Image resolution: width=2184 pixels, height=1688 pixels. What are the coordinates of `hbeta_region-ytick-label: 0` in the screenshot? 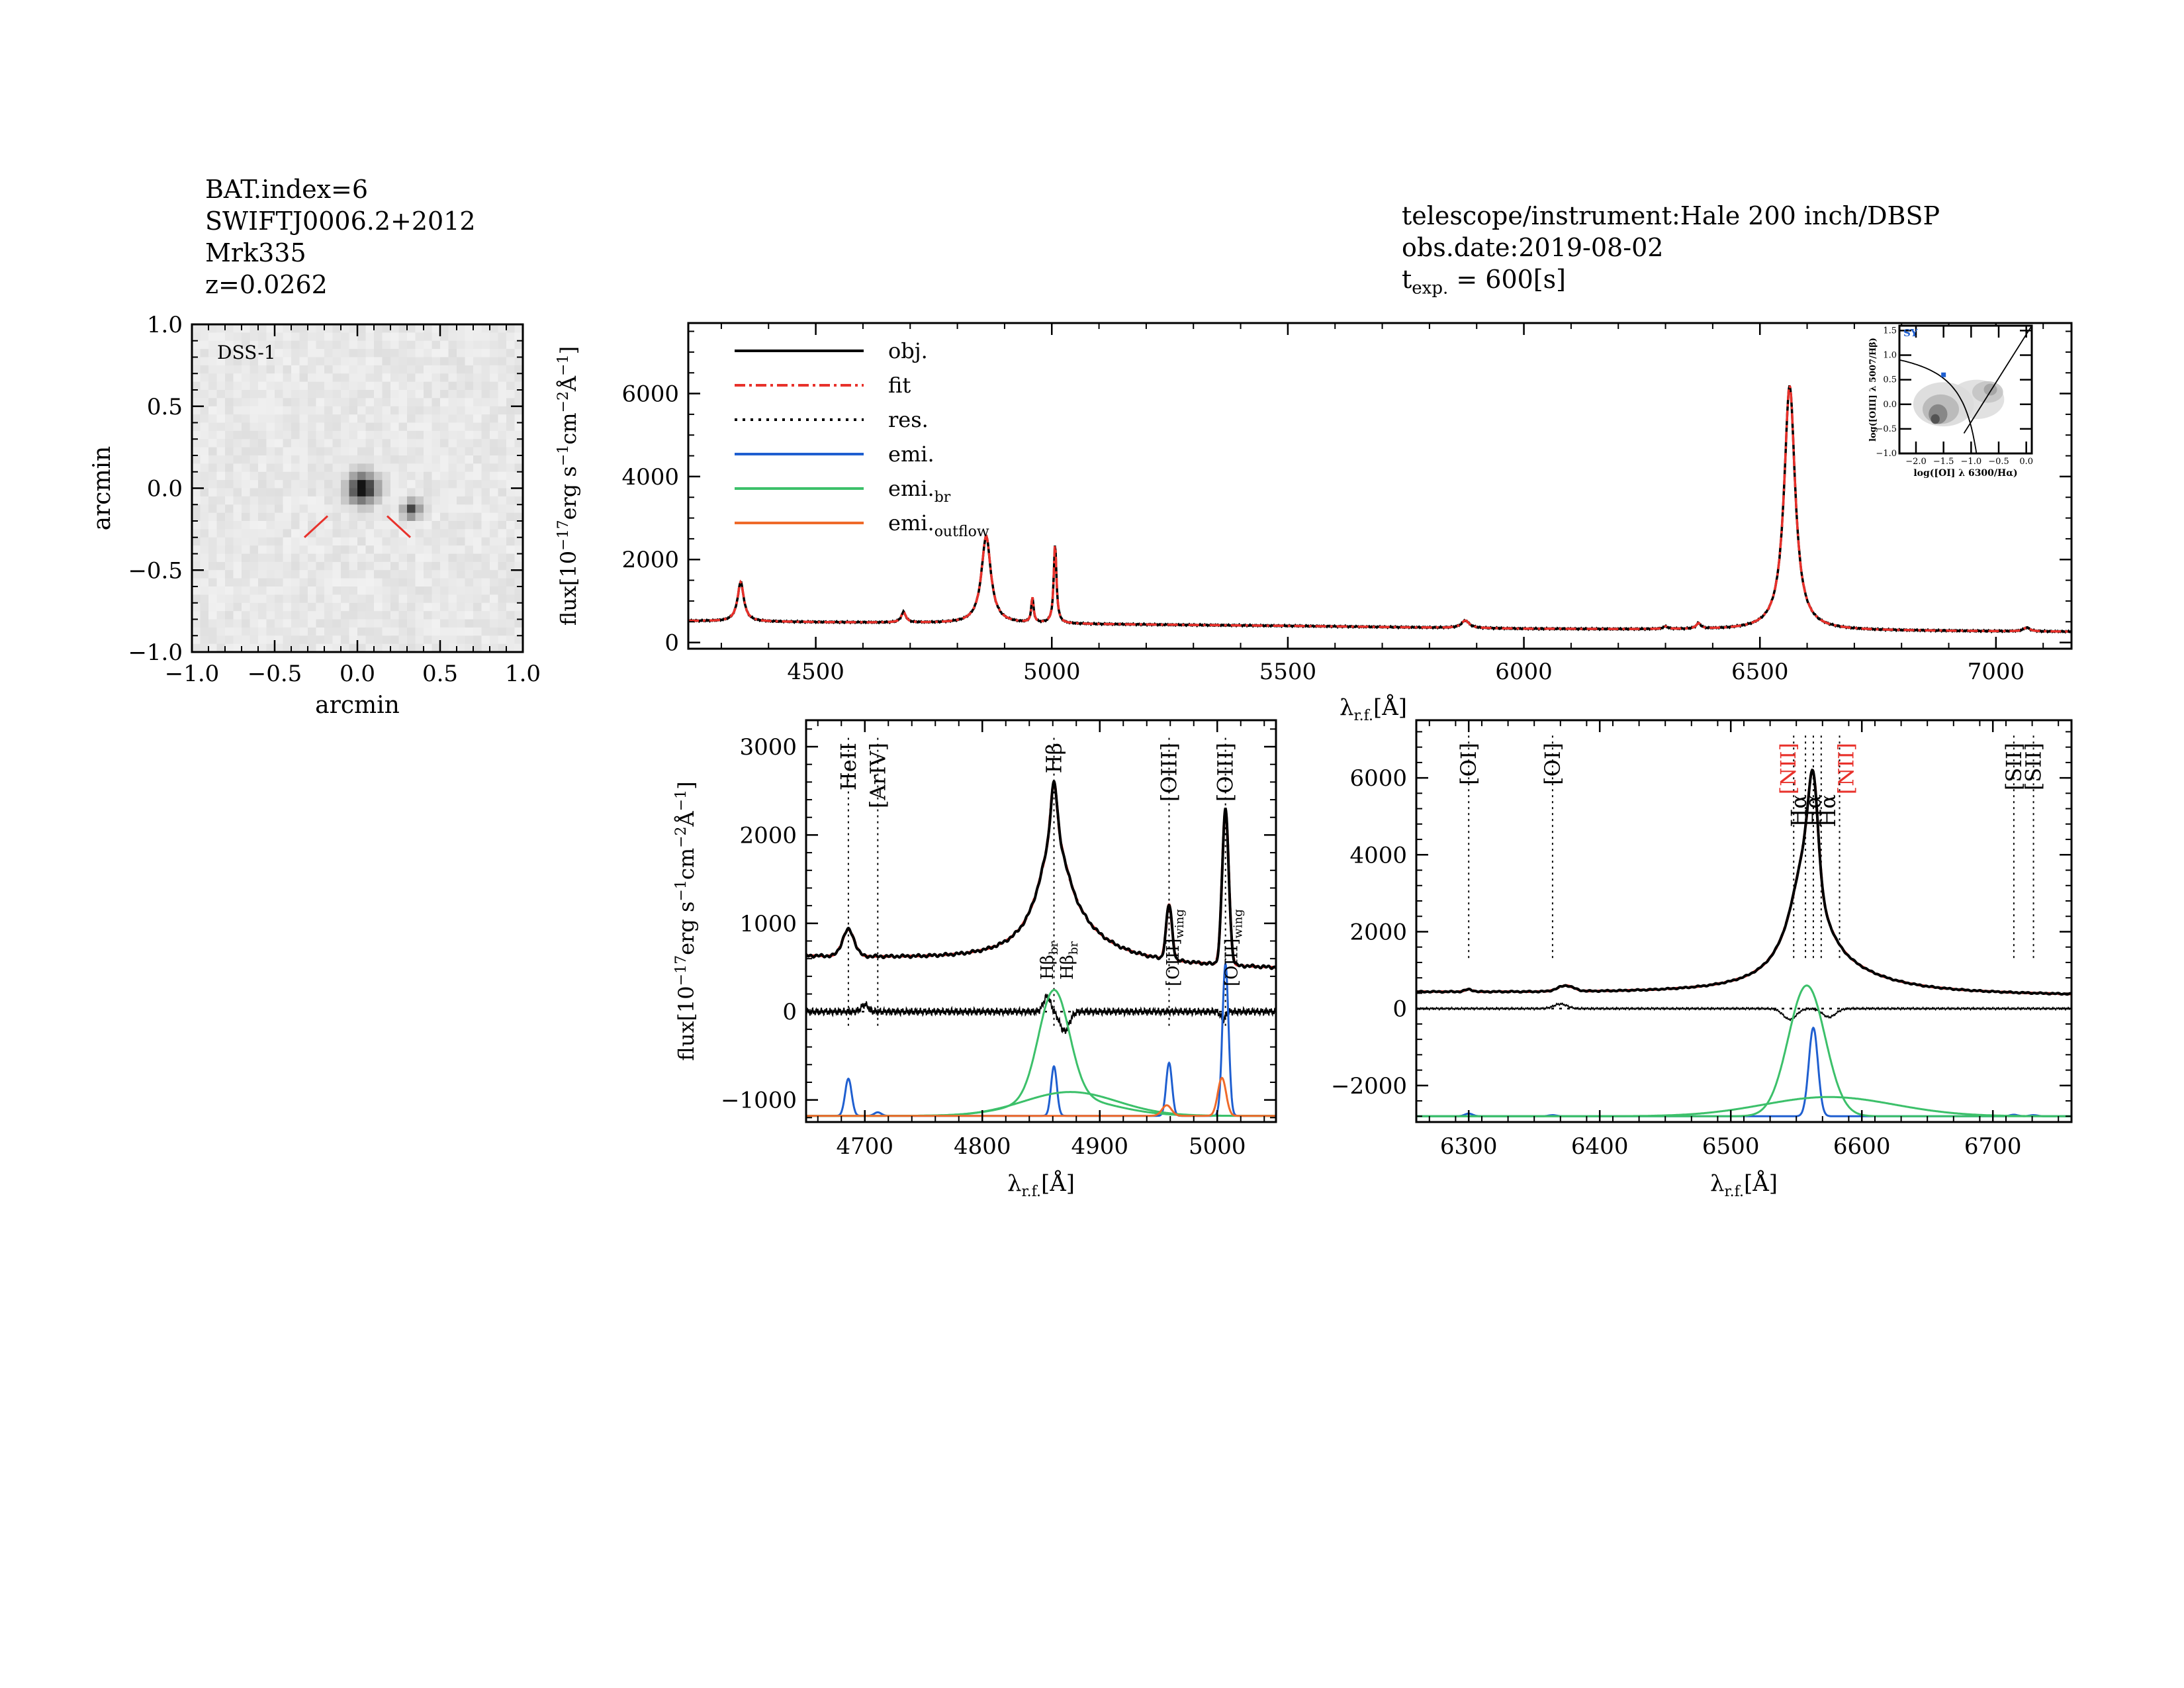 It's located at (789, 1012).